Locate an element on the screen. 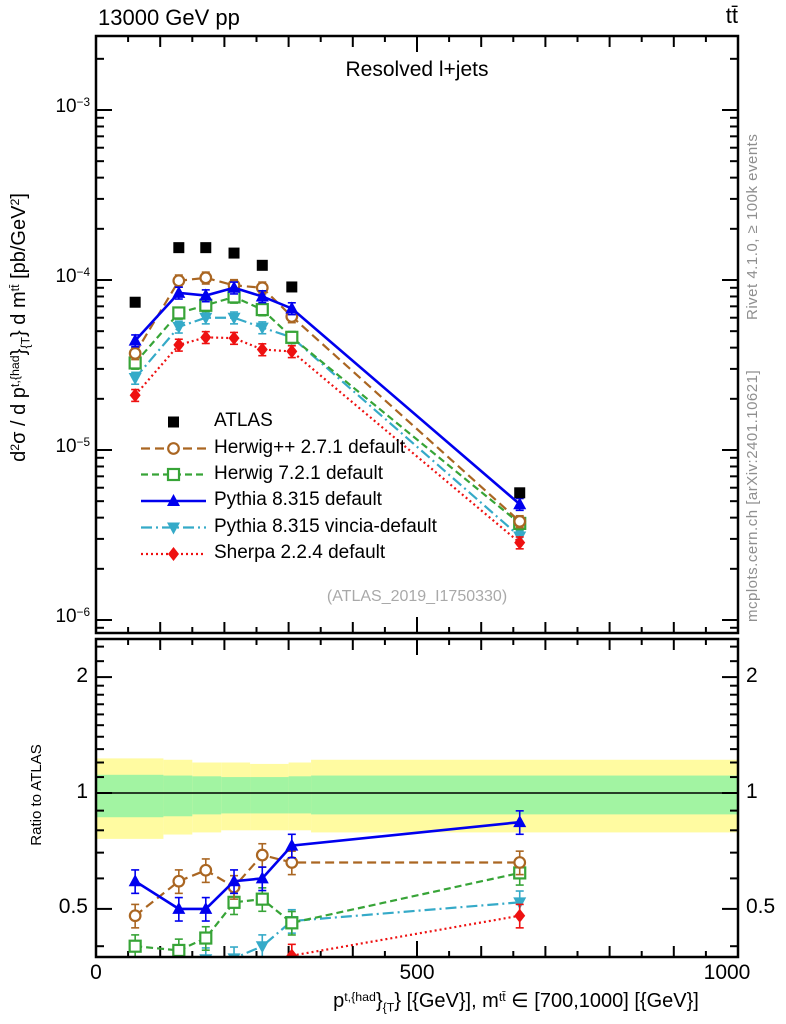  ratio-uncertainty-bands is located at coordinates (417, 798).